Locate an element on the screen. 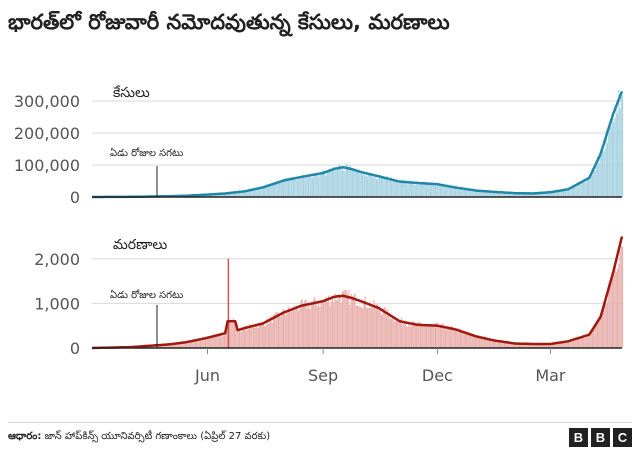 The width and height of the screenshot is (640, 450). bbc-logo-b1: B is located at coordinates (578, 437).